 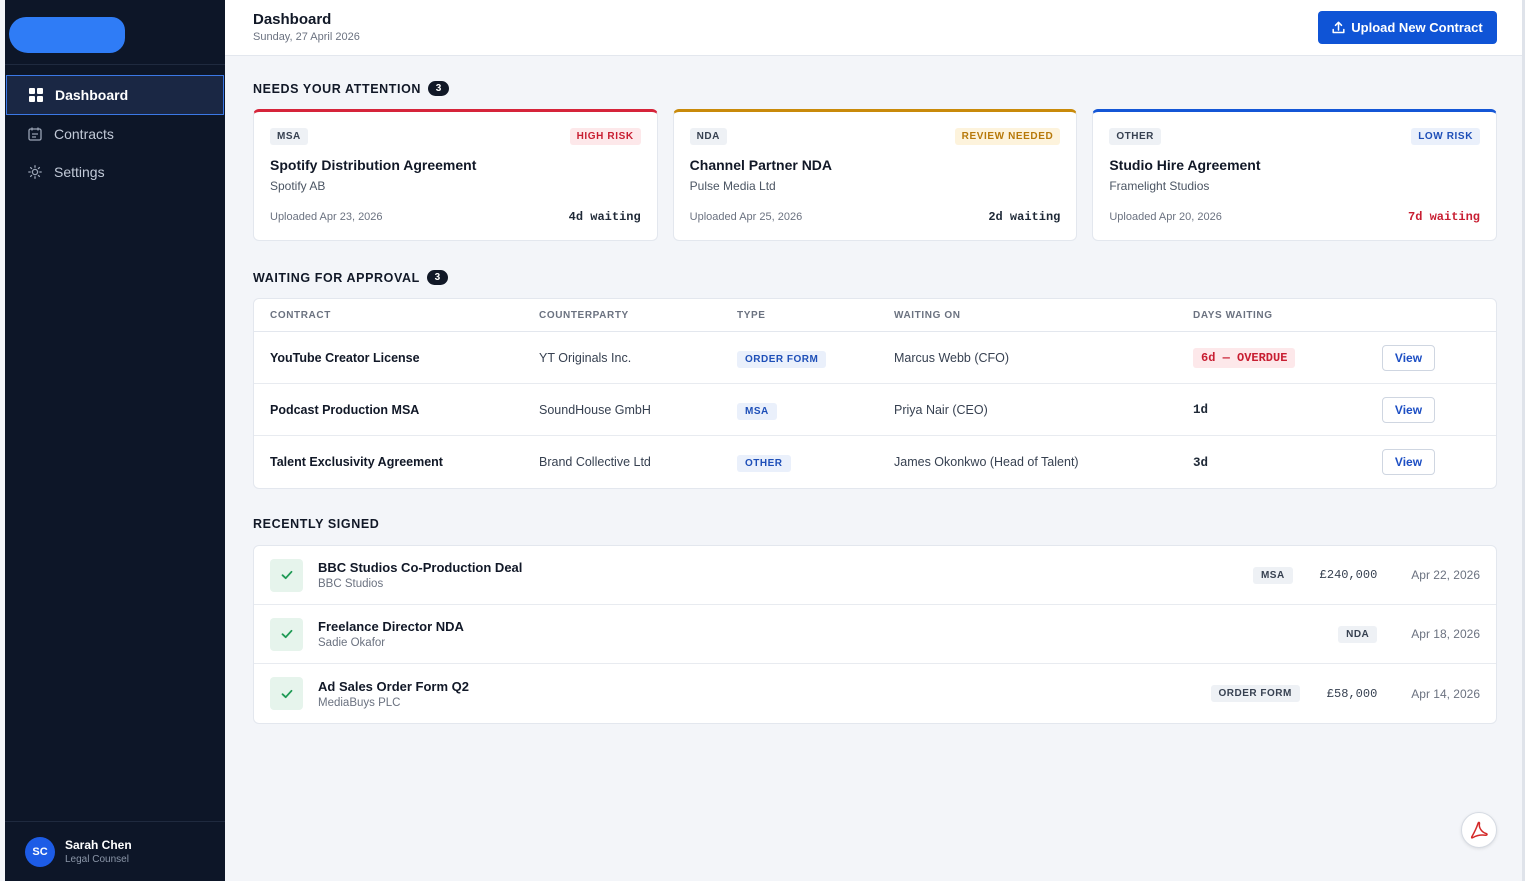 What do you see at coordinates (1007, 136) in the screenshot?
I see `risk-badge: REVIEW NEEDED` at bounding box center [1007, 136].